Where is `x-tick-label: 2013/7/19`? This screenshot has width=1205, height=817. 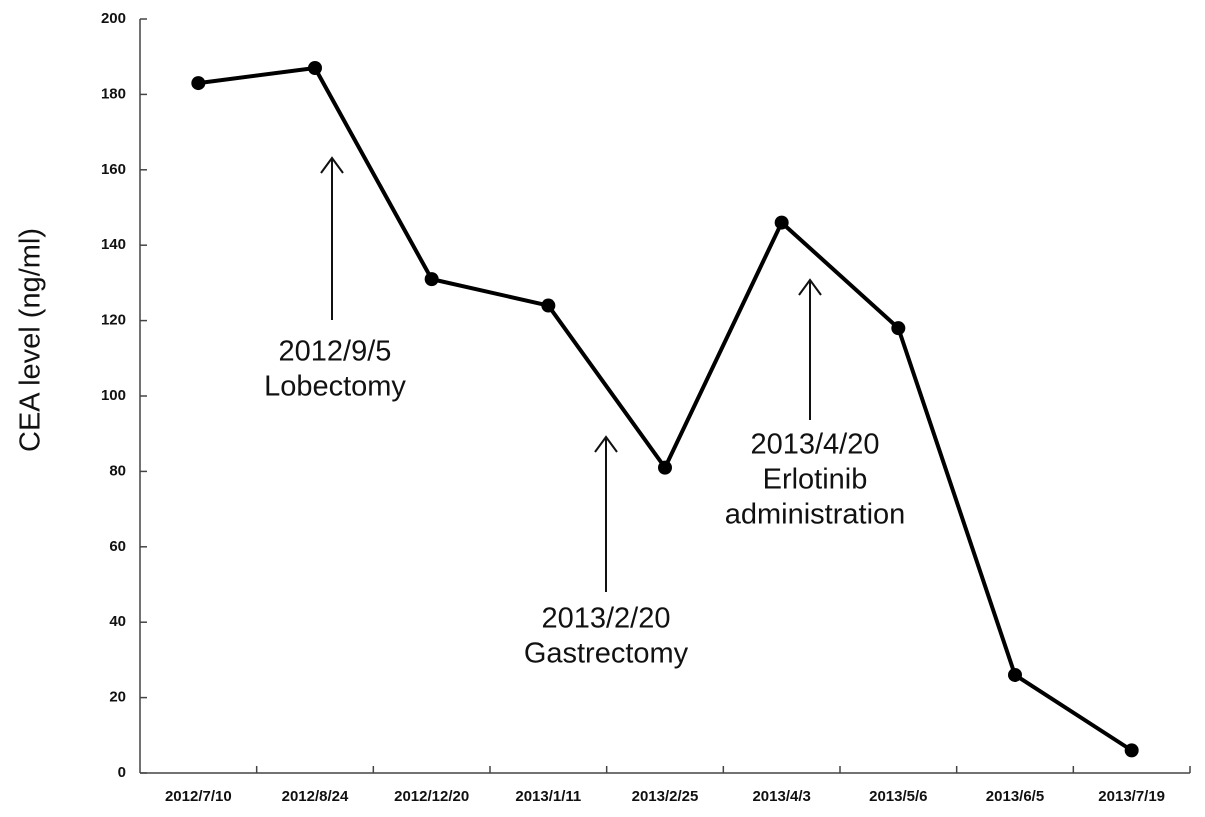
x-tick-label: 2013/7/19 is located at coordinates (1131, 796).